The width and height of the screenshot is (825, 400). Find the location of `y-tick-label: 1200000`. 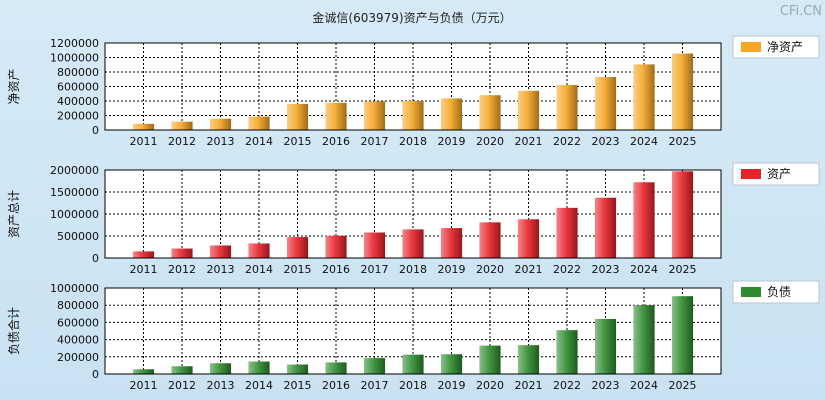

y-tick-label: 1200000 is located at coordinates (74, 43).